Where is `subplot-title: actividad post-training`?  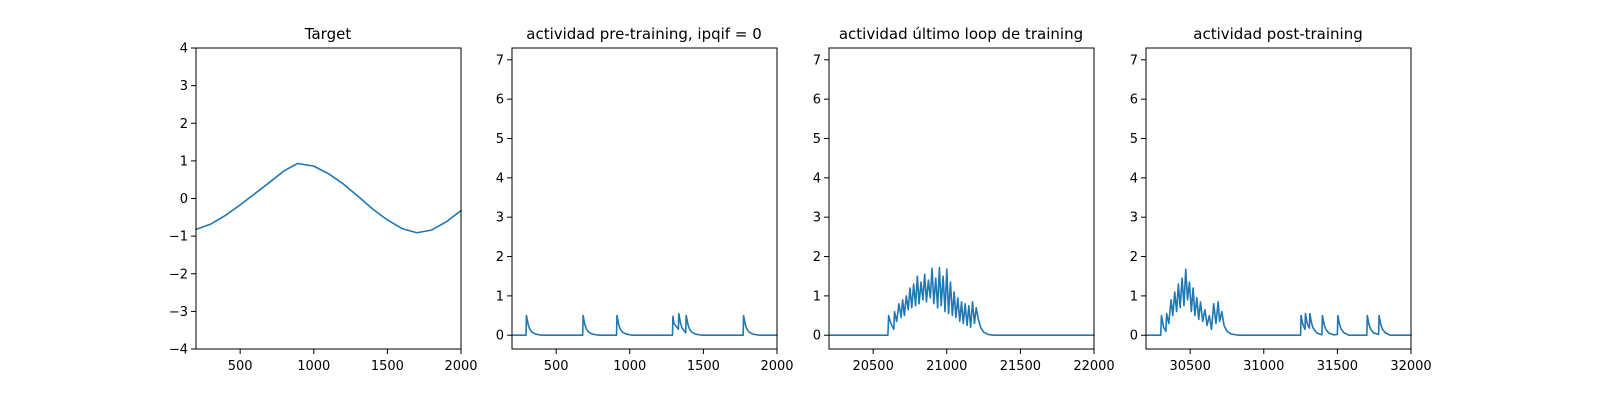
subplot-title: actividad post-training is located at coordinates (1277, 34).